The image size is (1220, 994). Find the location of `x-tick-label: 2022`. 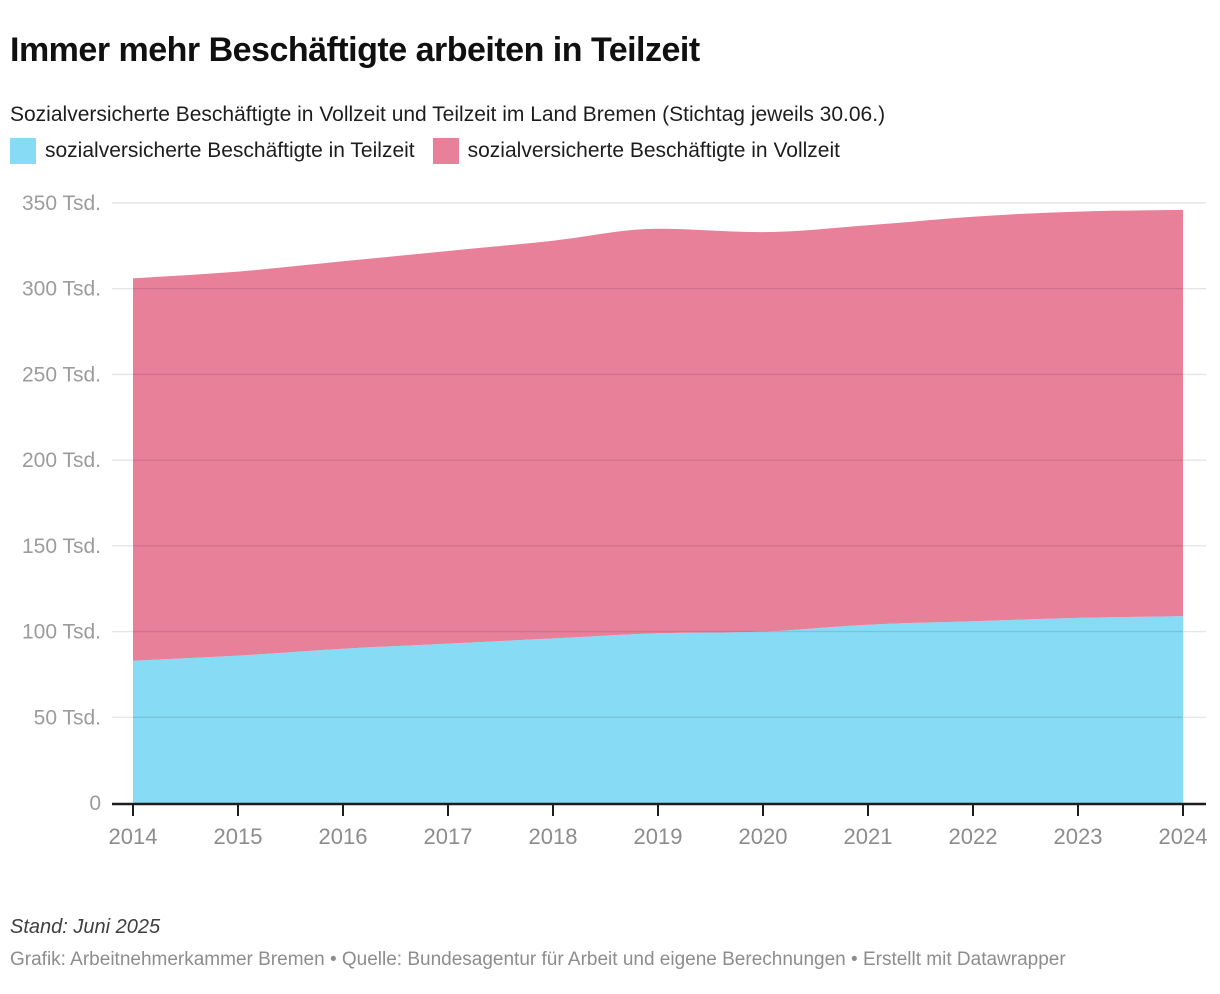

x-tick-label: 2022 is located at coordinates (973, 836).